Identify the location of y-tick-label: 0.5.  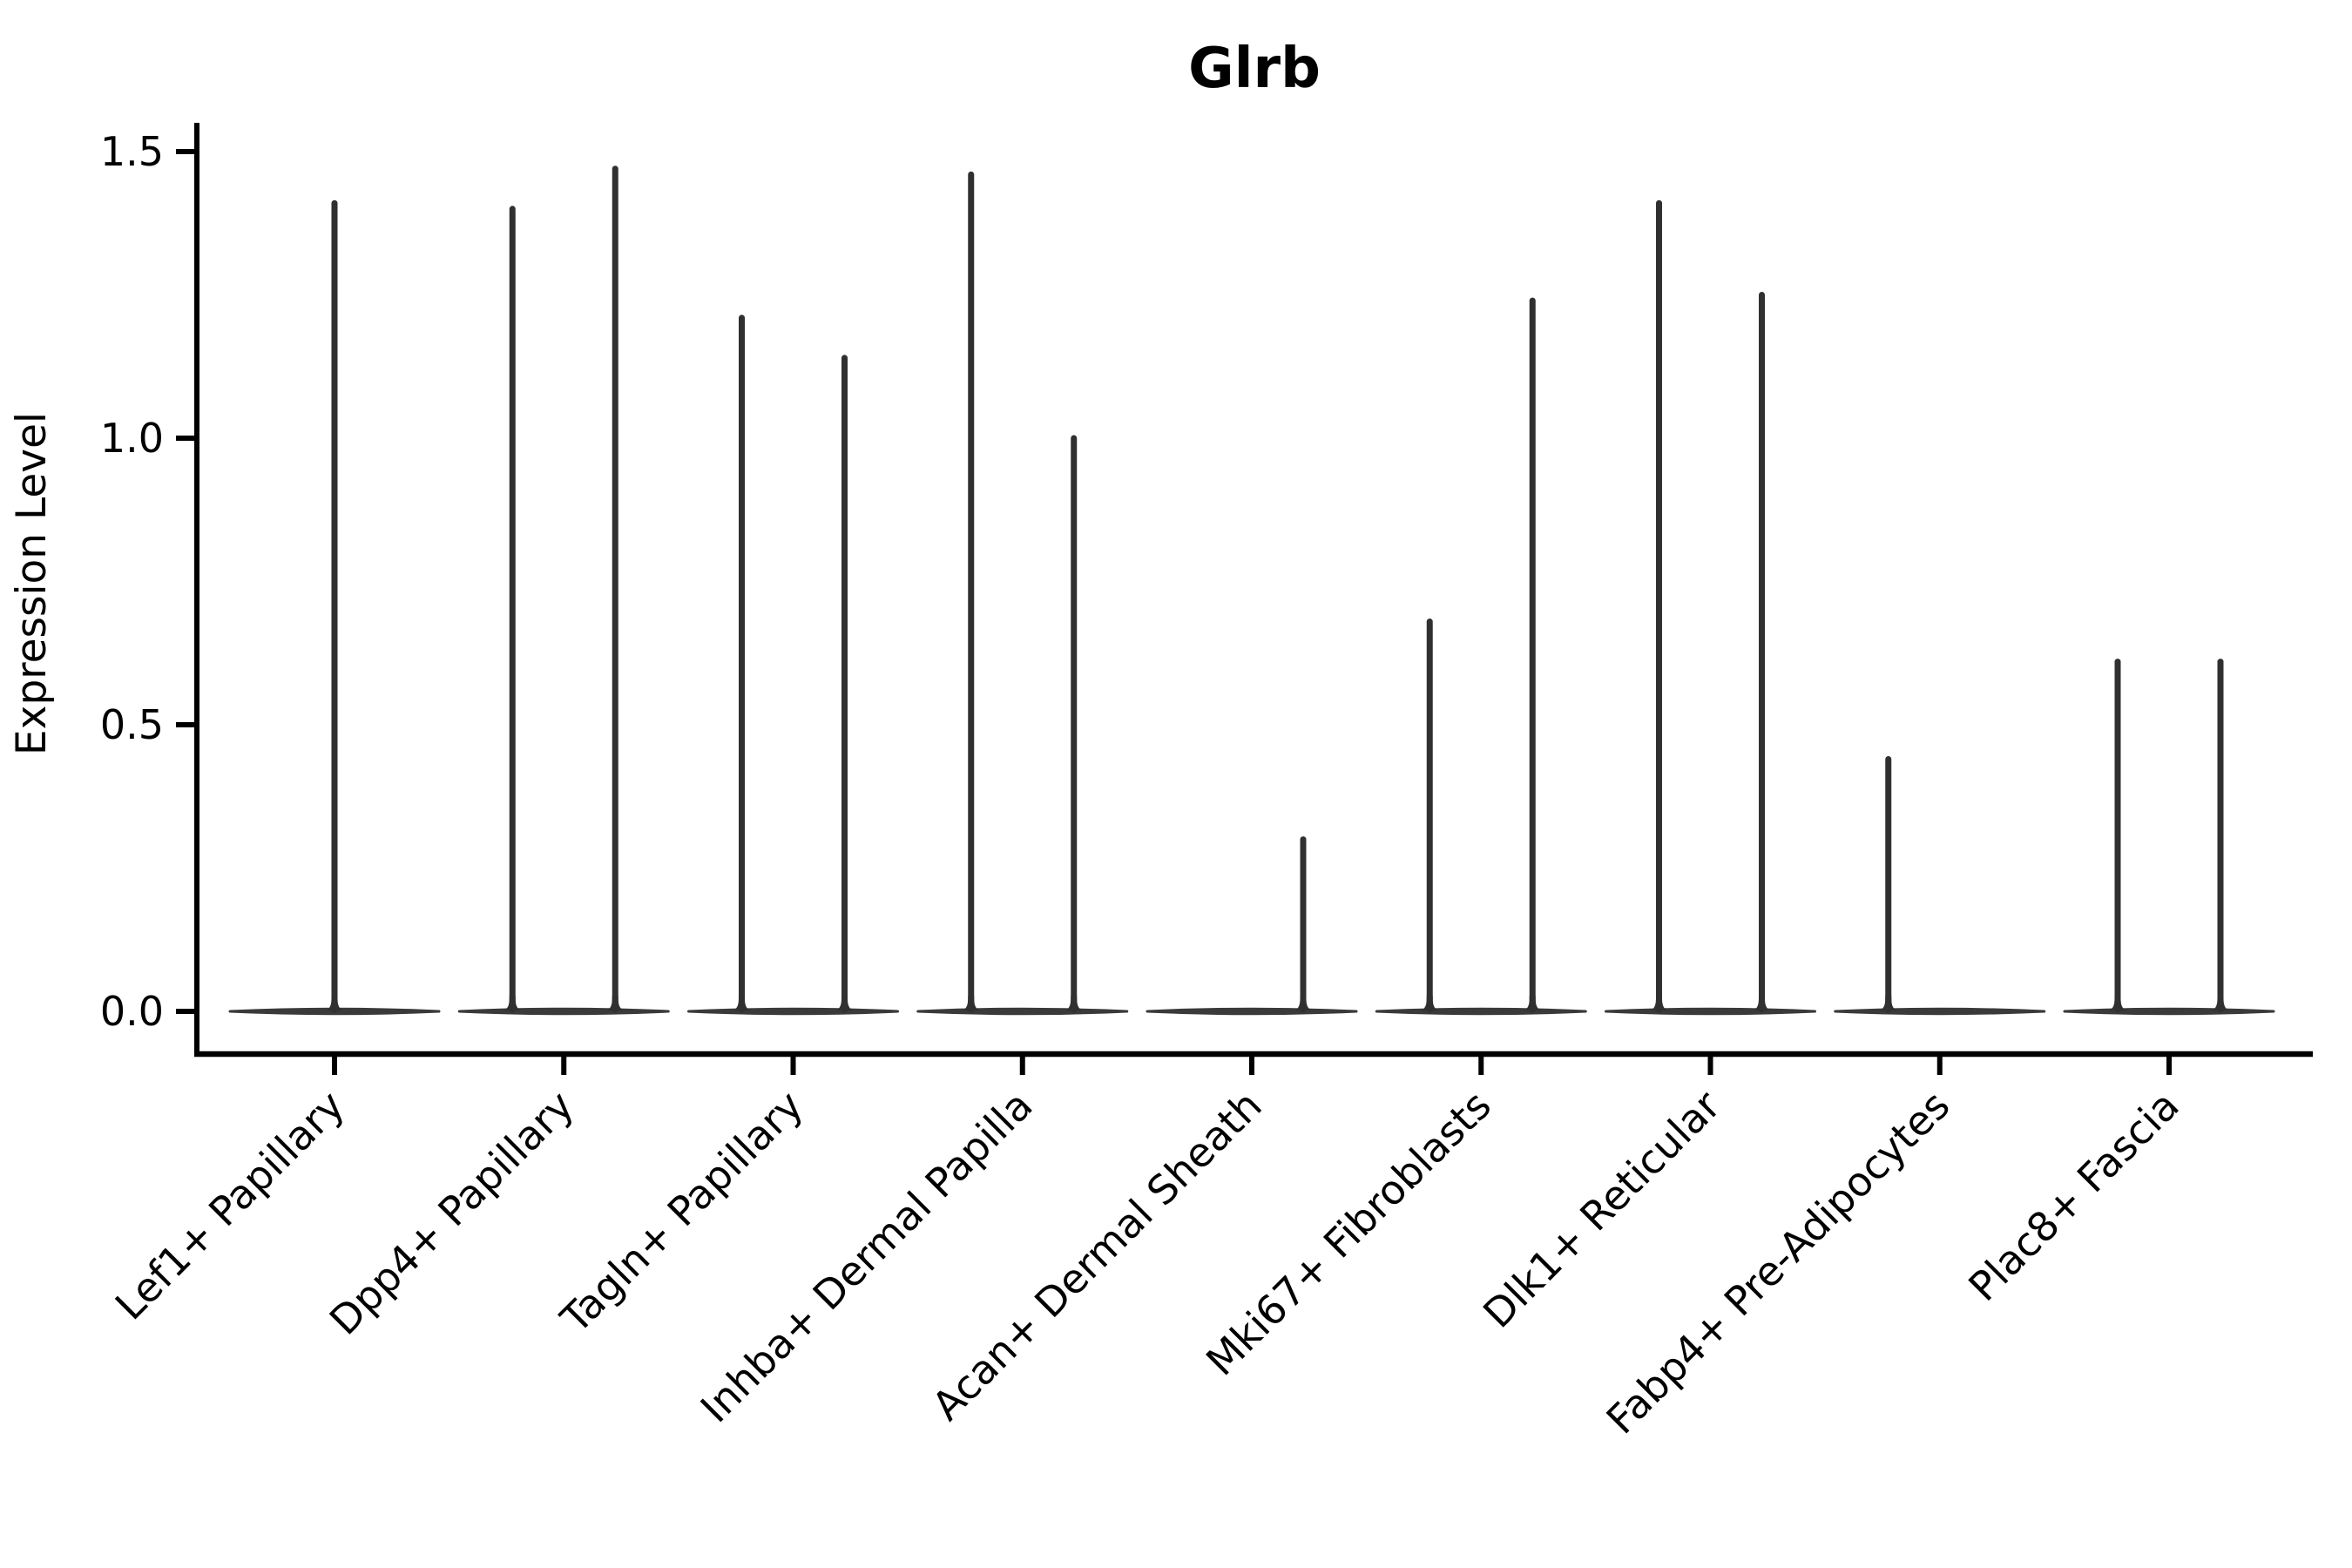
(132, 724).